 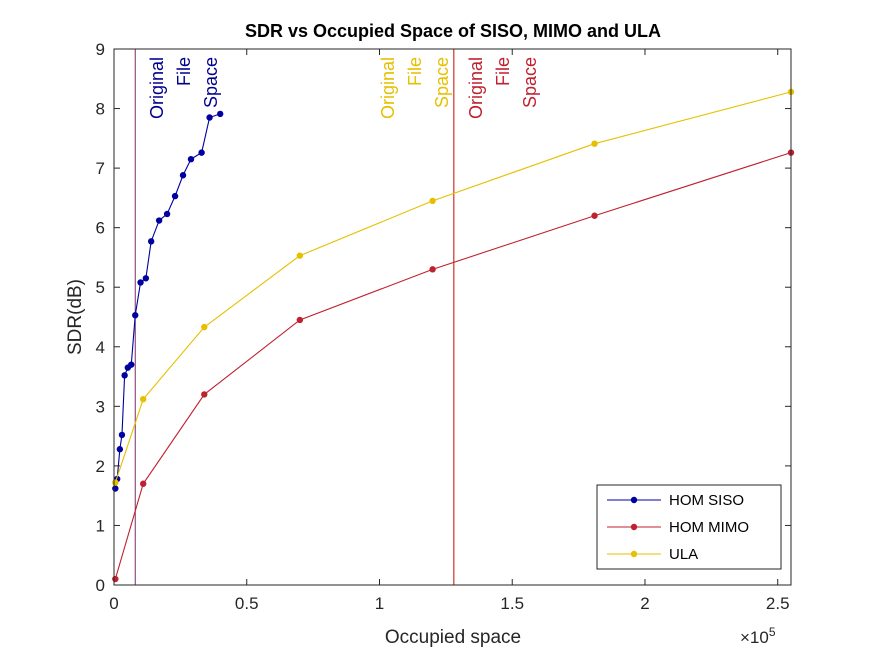 I want to click on y-tick-label: 3, so click(x=100, y=406).